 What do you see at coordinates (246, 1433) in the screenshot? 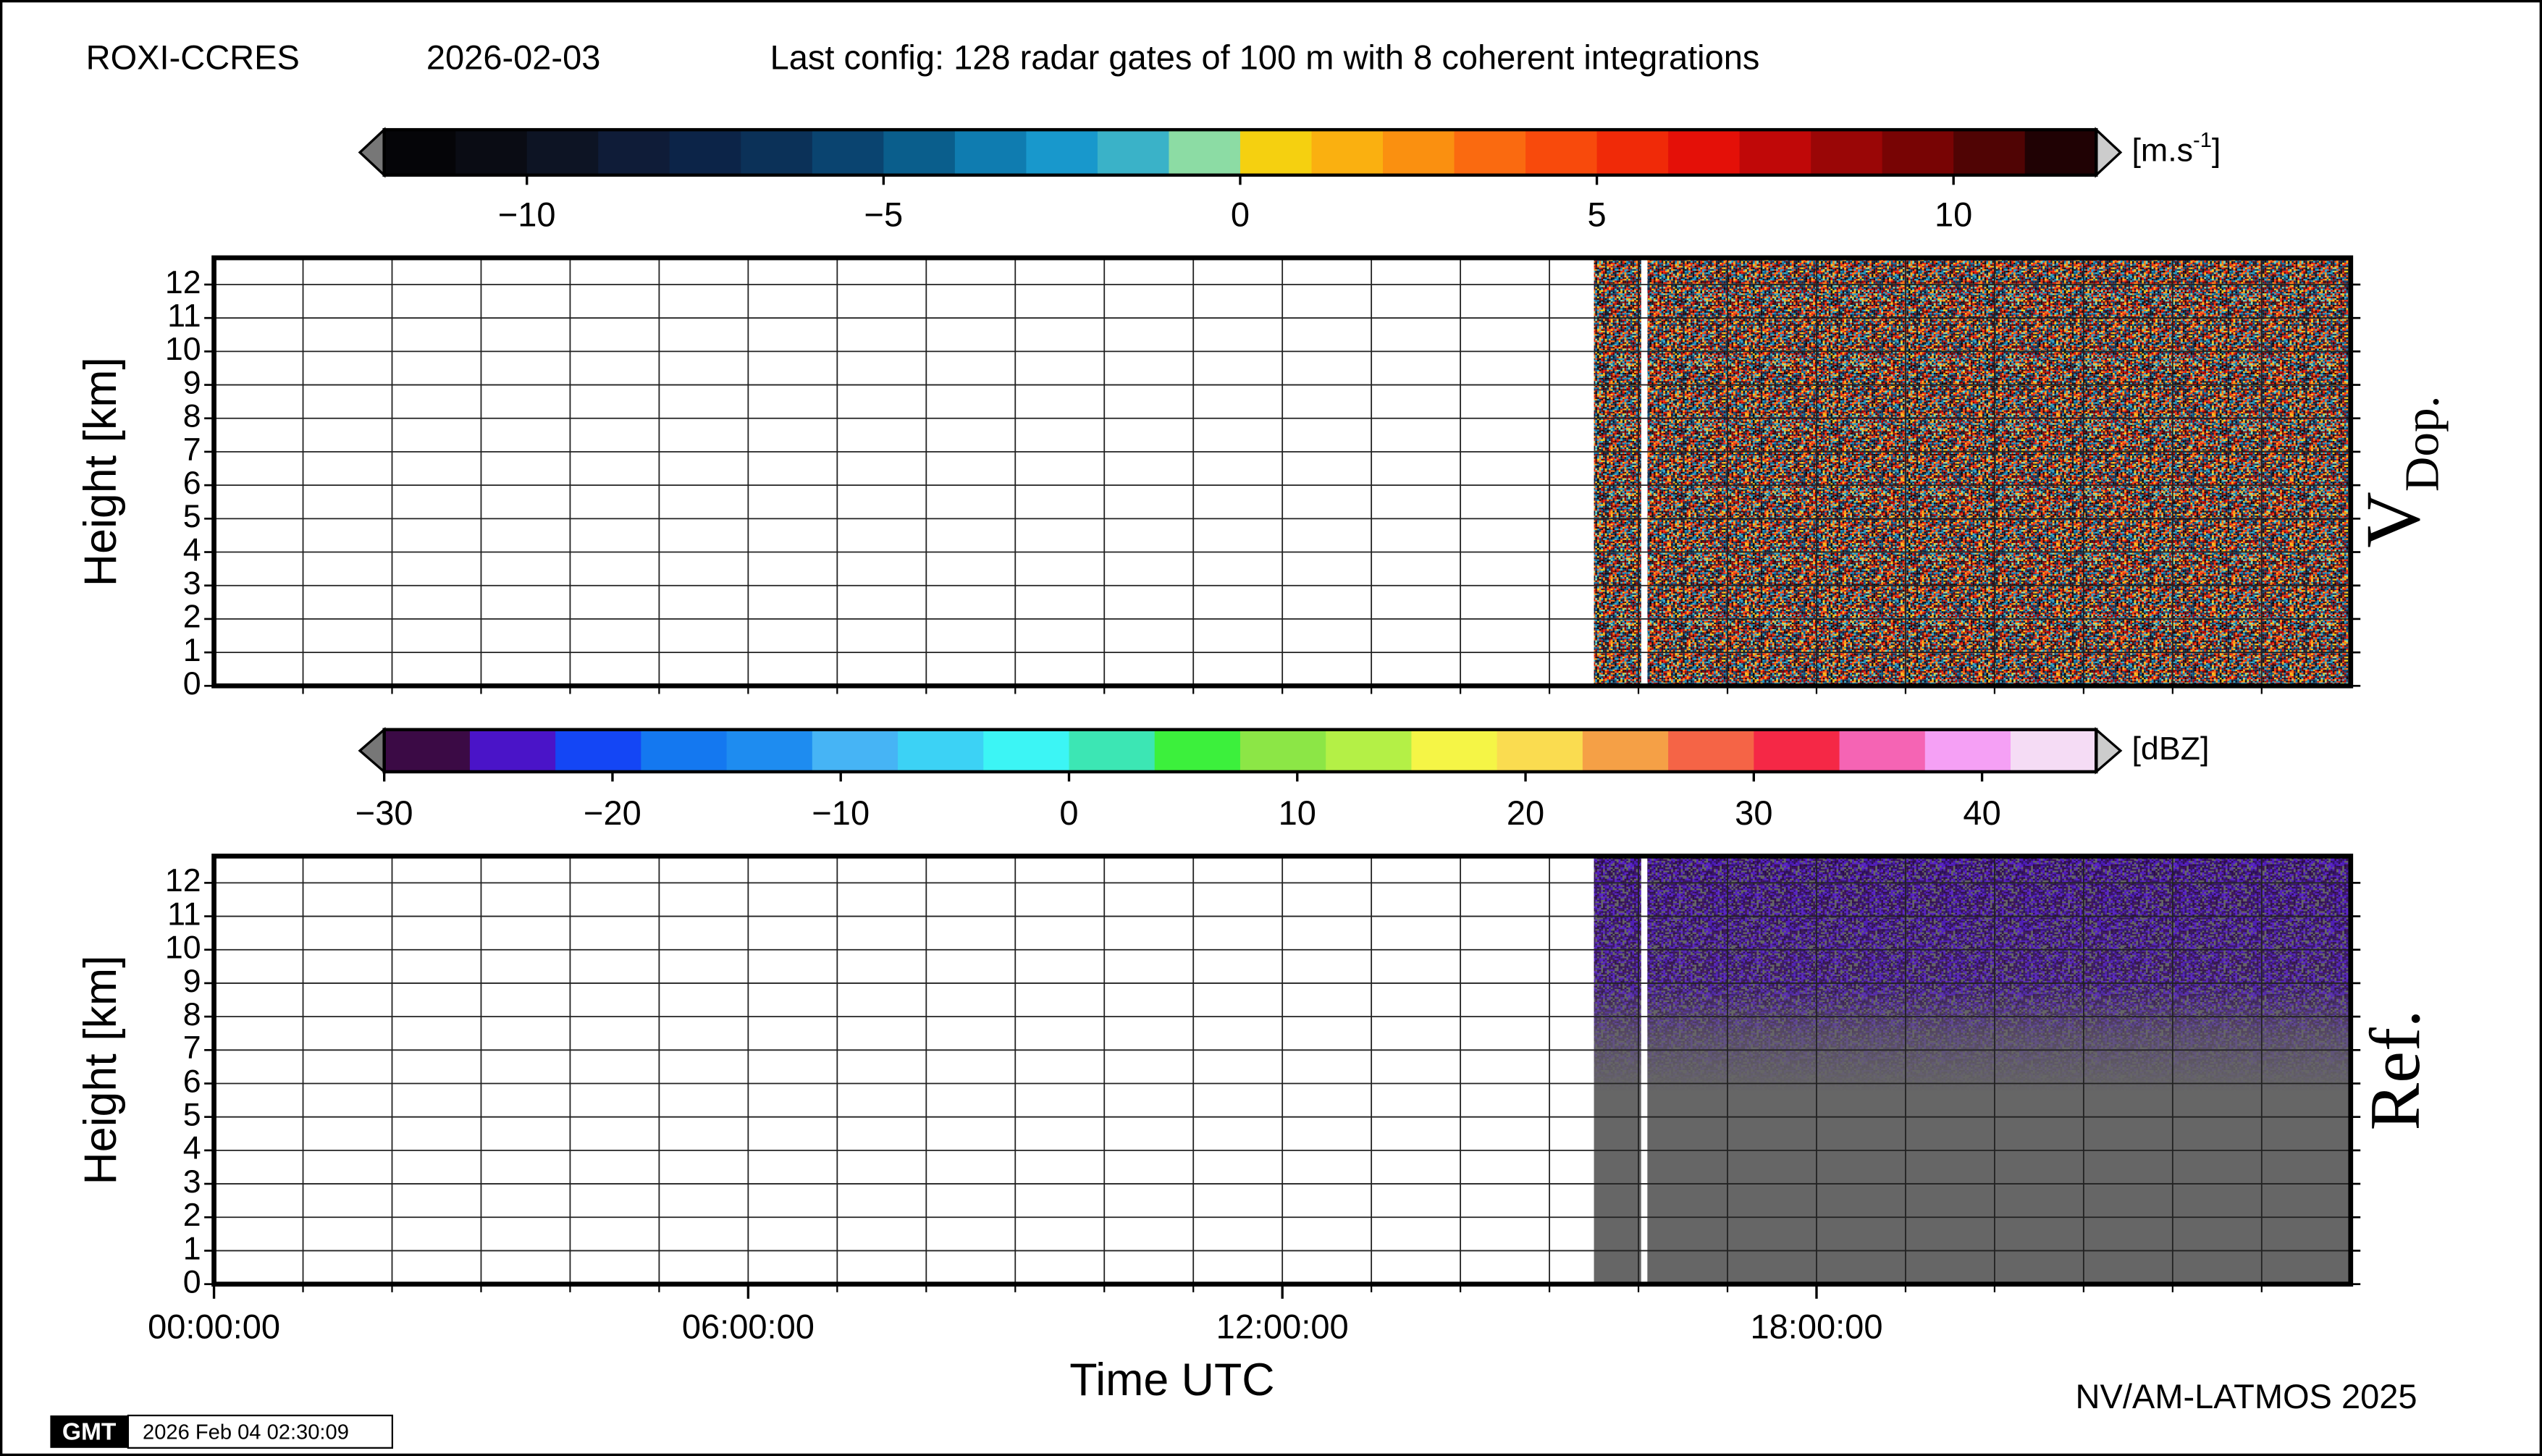
I see `timestamp: 2026 Feb 04 02:30:09` at bounding box center [246, 1433].